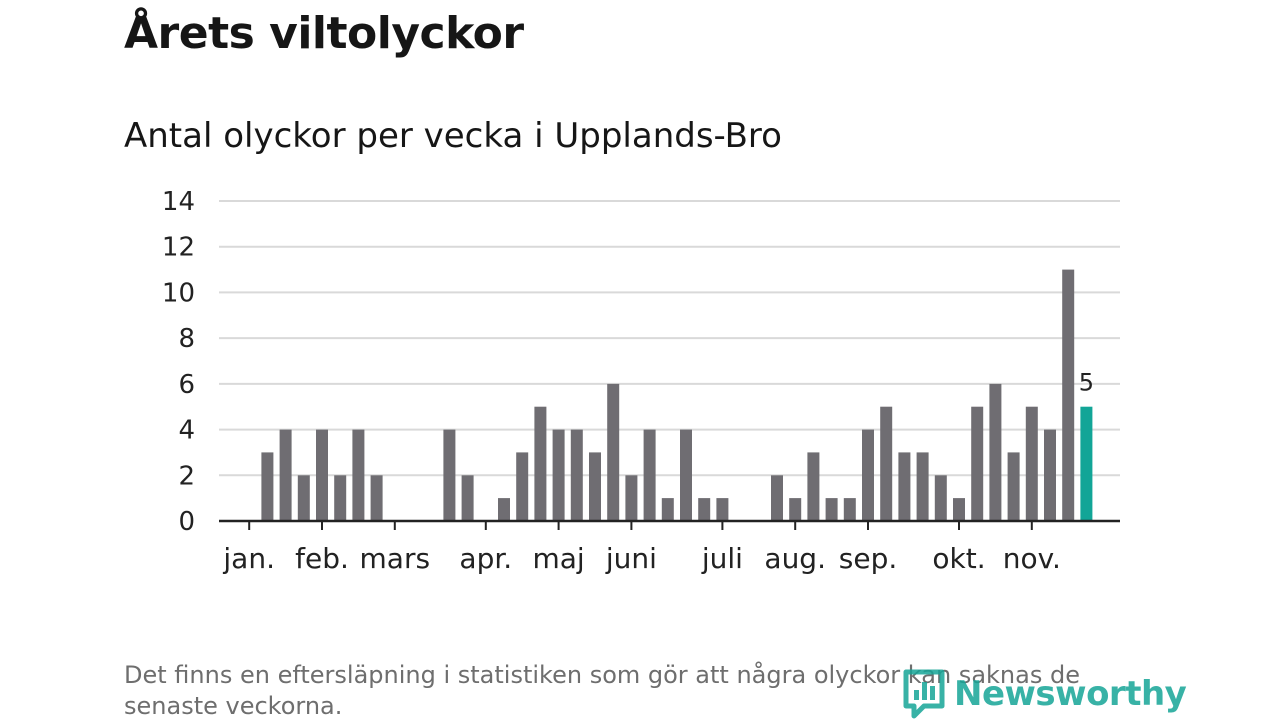  I want to click on newsworthy-logo-icon, so click(924, 694).